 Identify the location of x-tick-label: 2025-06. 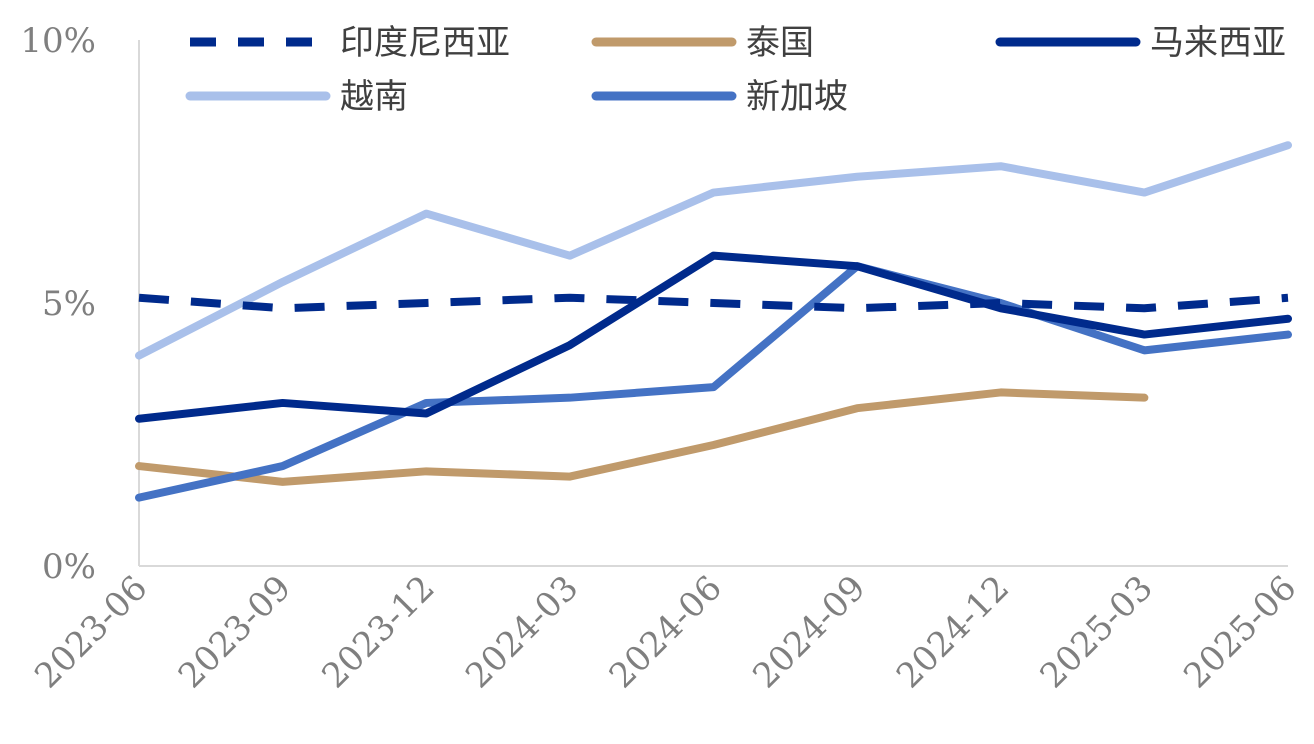
(1240, 632).